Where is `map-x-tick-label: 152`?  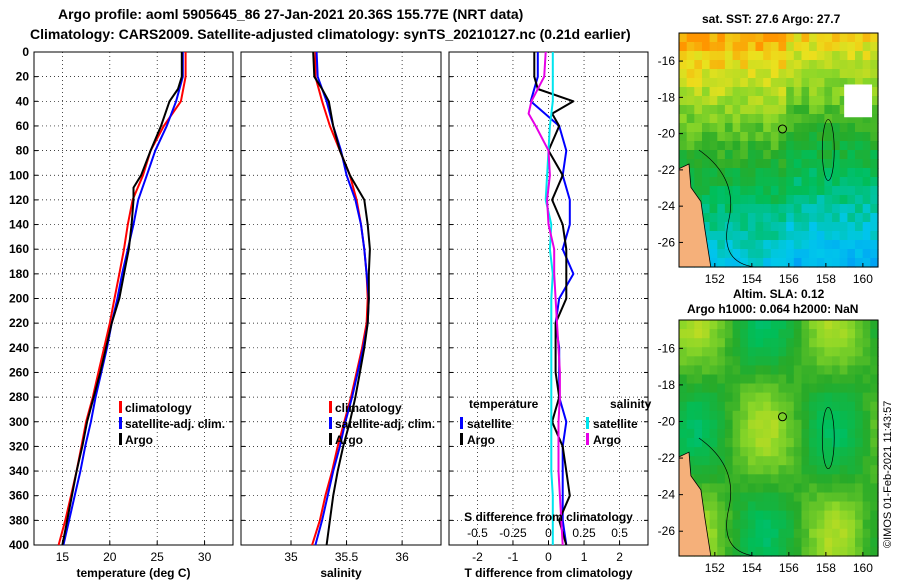
map-x-tick-label: 152 is located at coordinates (715, 279).